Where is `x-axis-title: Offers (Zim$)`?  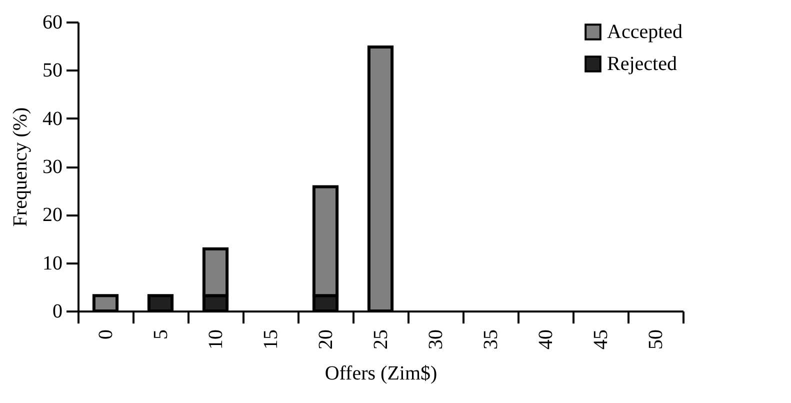
x-axis-title: Offers (Zim$) is located at coordinates (381, 373).